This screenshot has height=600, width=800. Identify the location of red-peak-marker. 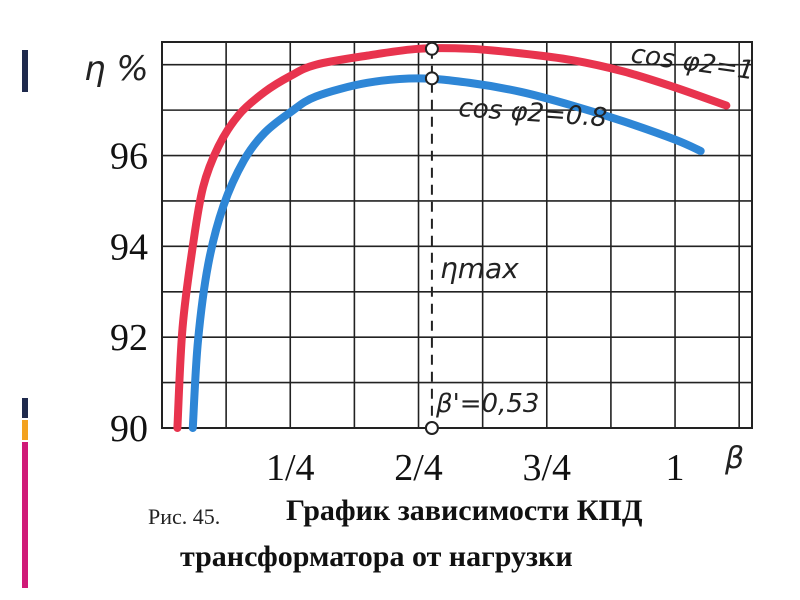
(431, 48).